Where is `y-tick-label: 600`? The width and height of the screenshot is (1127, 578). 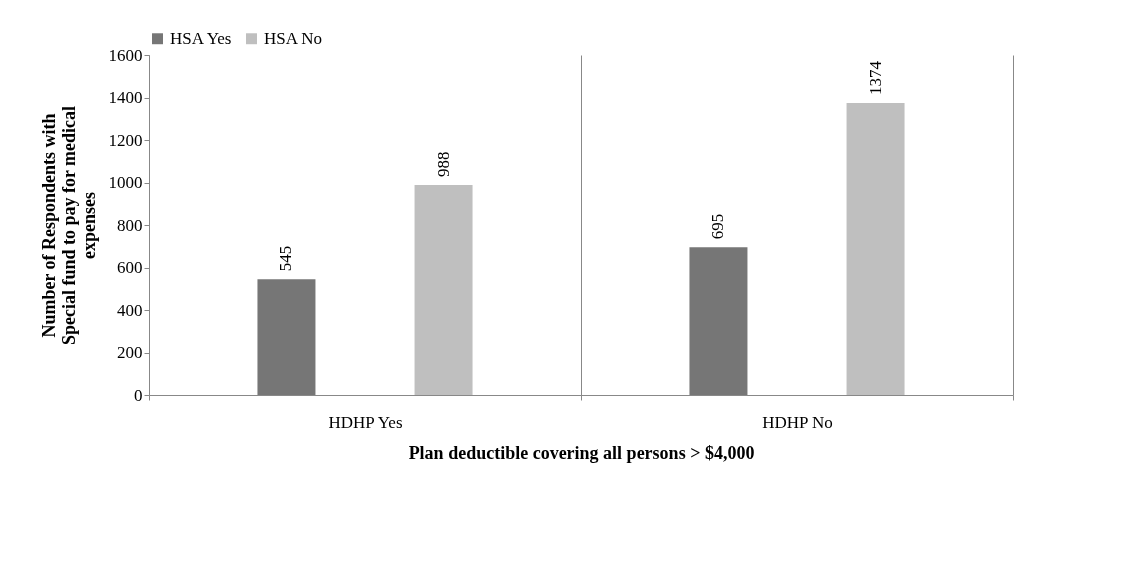
y-tick-label: 600 is located at coordinates (130, 267).